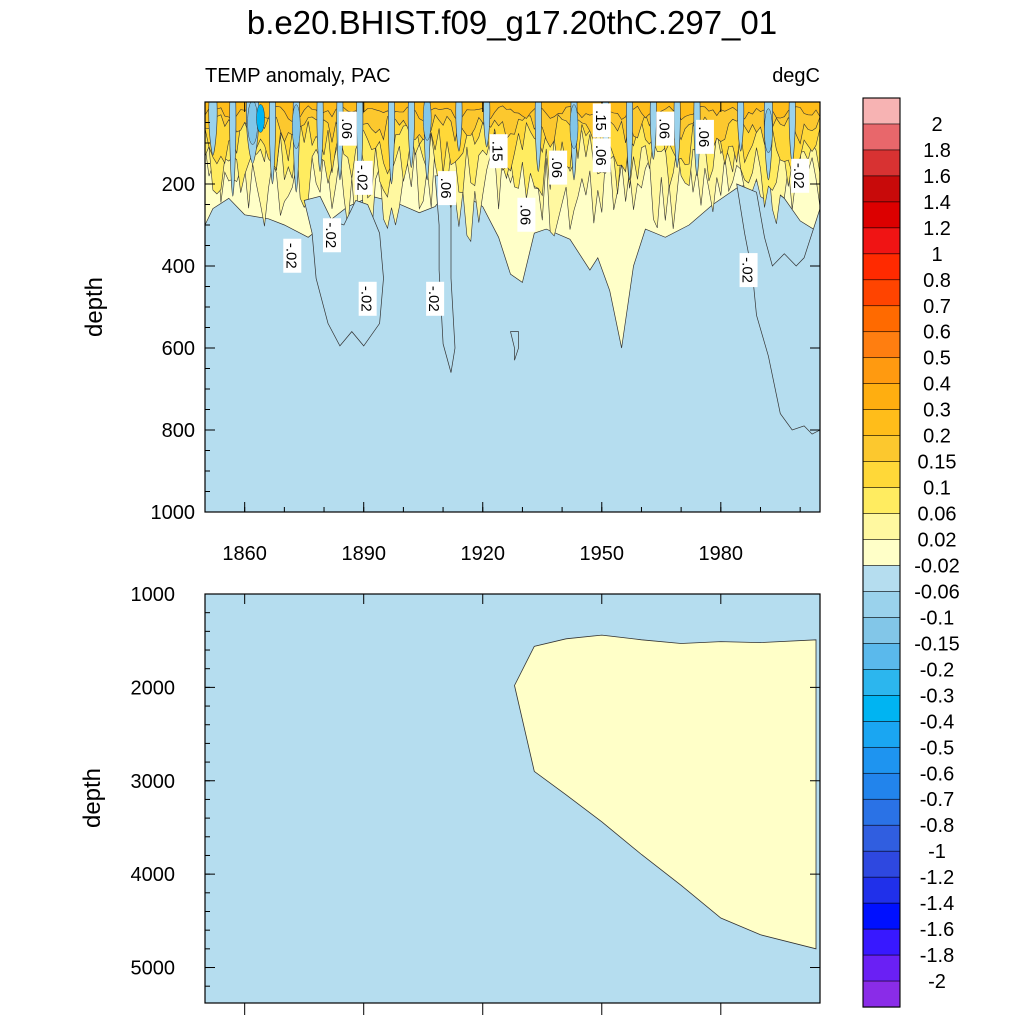 The height and width of the screenshot is (1024, 1024). What do you see at coordinates (937, 670) in the screenshot?
I see `colorbar-label: -0.2` at bounding box center [937, 670].